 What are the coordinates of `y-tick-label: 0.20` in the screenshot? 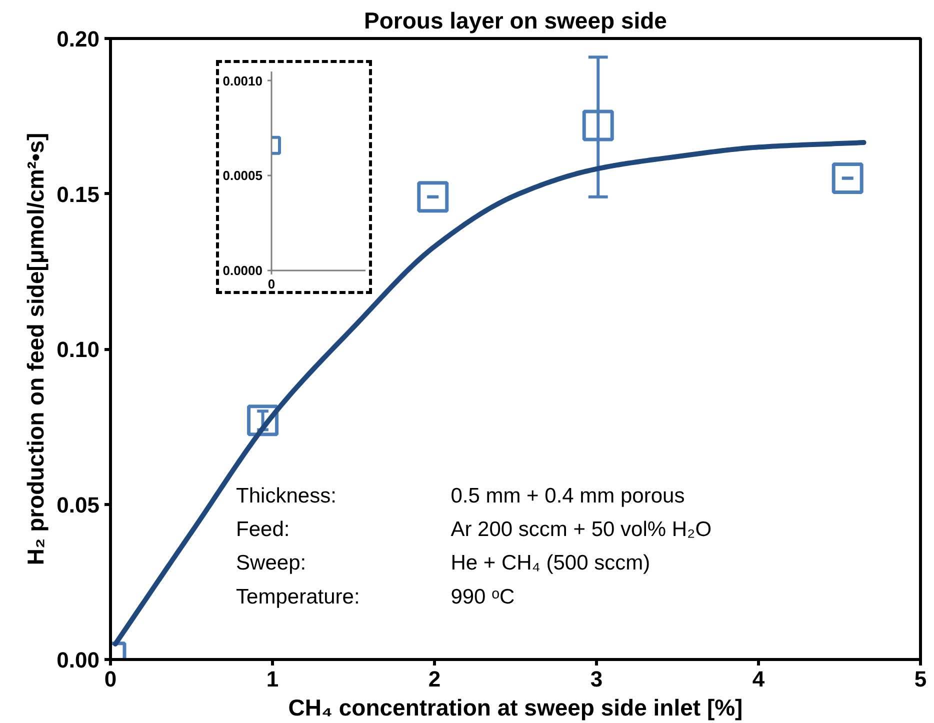 It's located at (78, 39).